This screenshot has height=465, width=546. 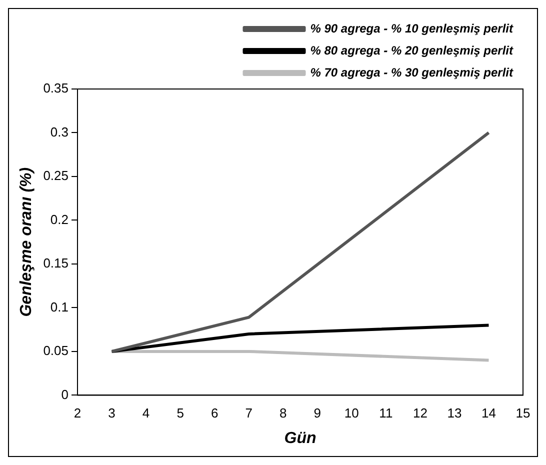 What do you see at coordinates (59, 219) in the screenshot?
I see `y-tick-label: 0.2` at bounding box center [59, 219].